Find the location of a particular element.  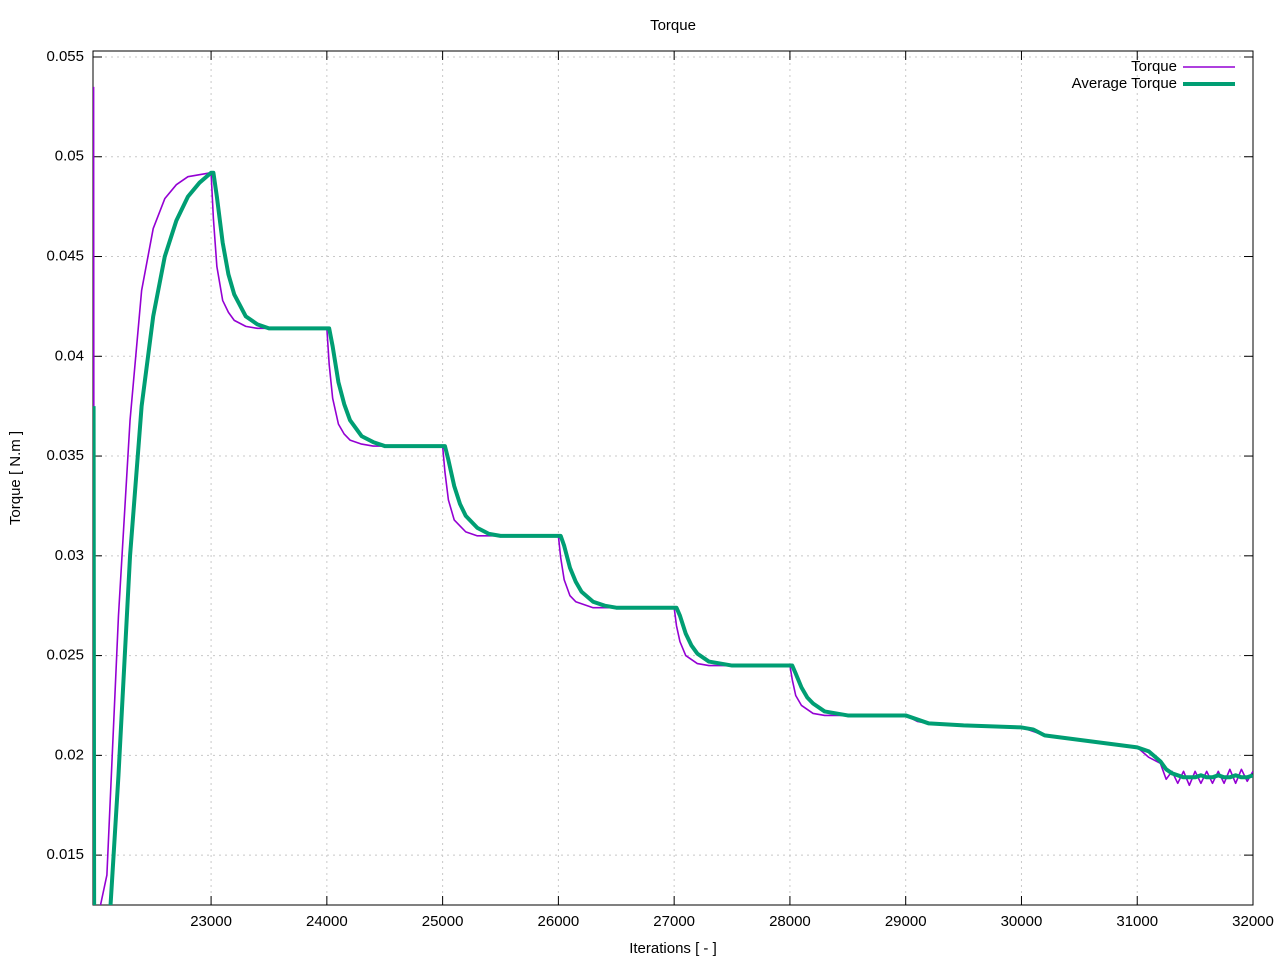

x-tick-label: 27000 is located at coordinates (674, 921).